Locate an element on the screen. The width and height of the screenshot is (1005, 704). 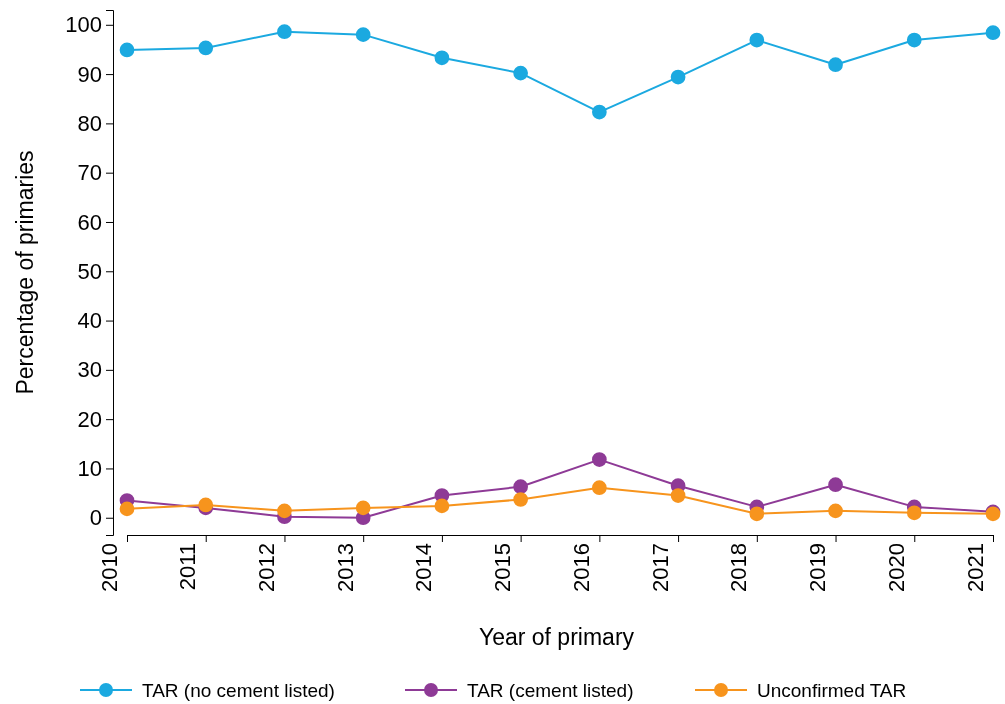
y-tick-label: 90 is located at coordinates (89, 74).